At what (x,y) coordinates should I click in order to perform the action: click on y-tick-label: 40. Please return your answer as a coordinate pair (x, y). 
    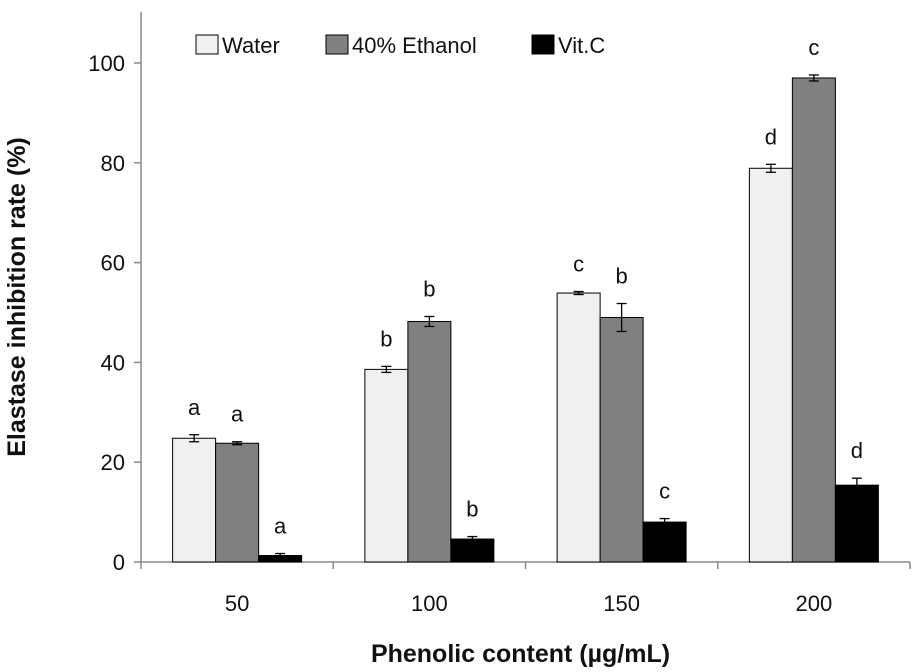
    Looking at the image, I should click on (113, 362).